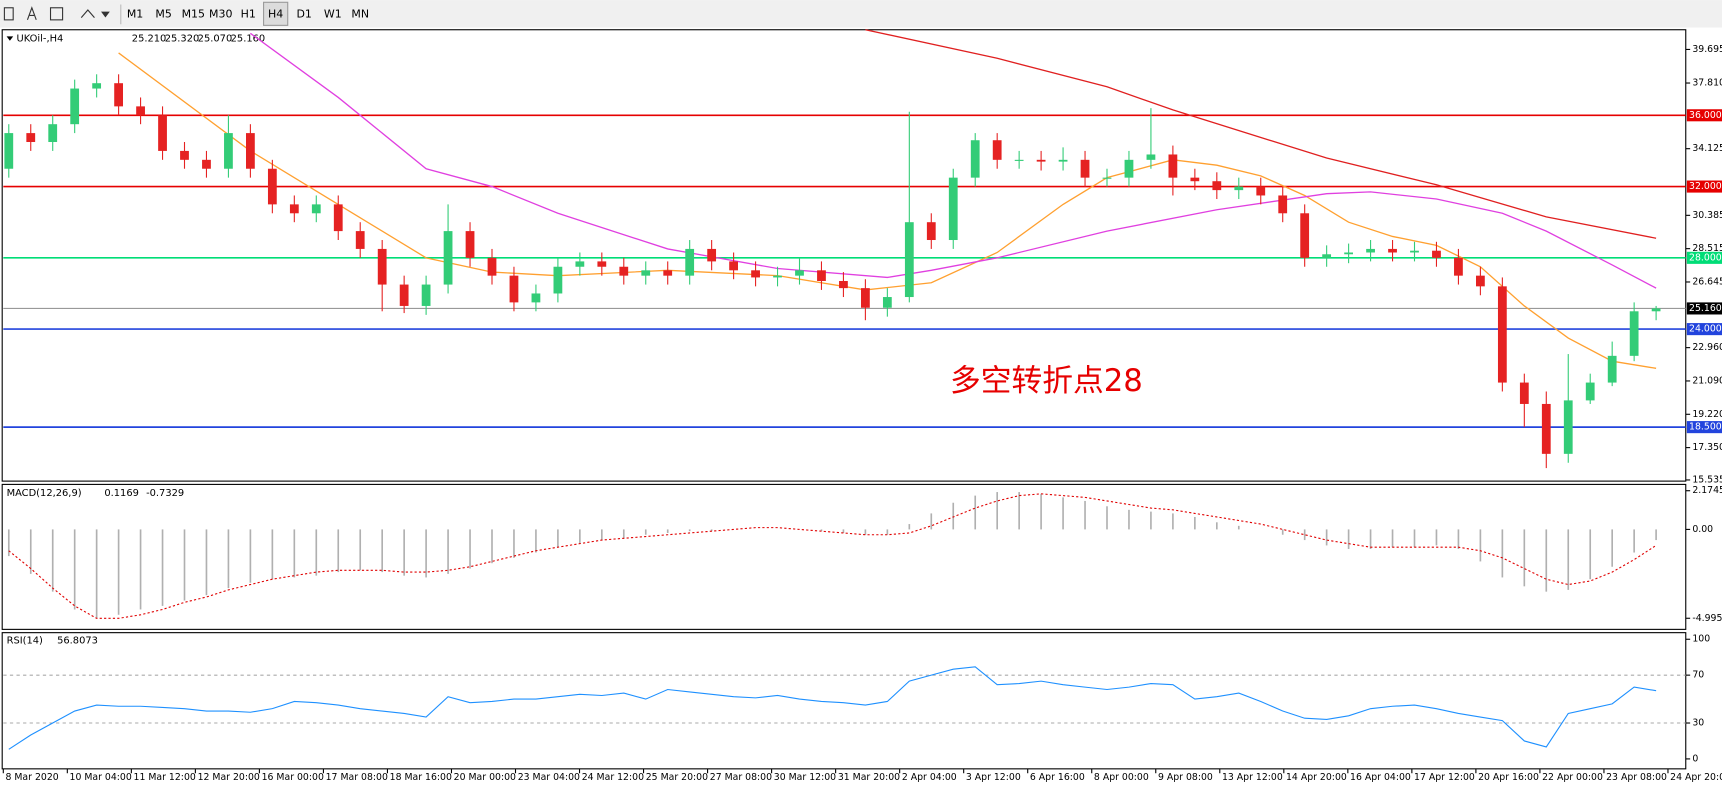 The width and height of the screenshot is (1722, 792). Describe the element at coordinates (303, 13) in the screenshot. I see `timeframe-button: D1` at that location.